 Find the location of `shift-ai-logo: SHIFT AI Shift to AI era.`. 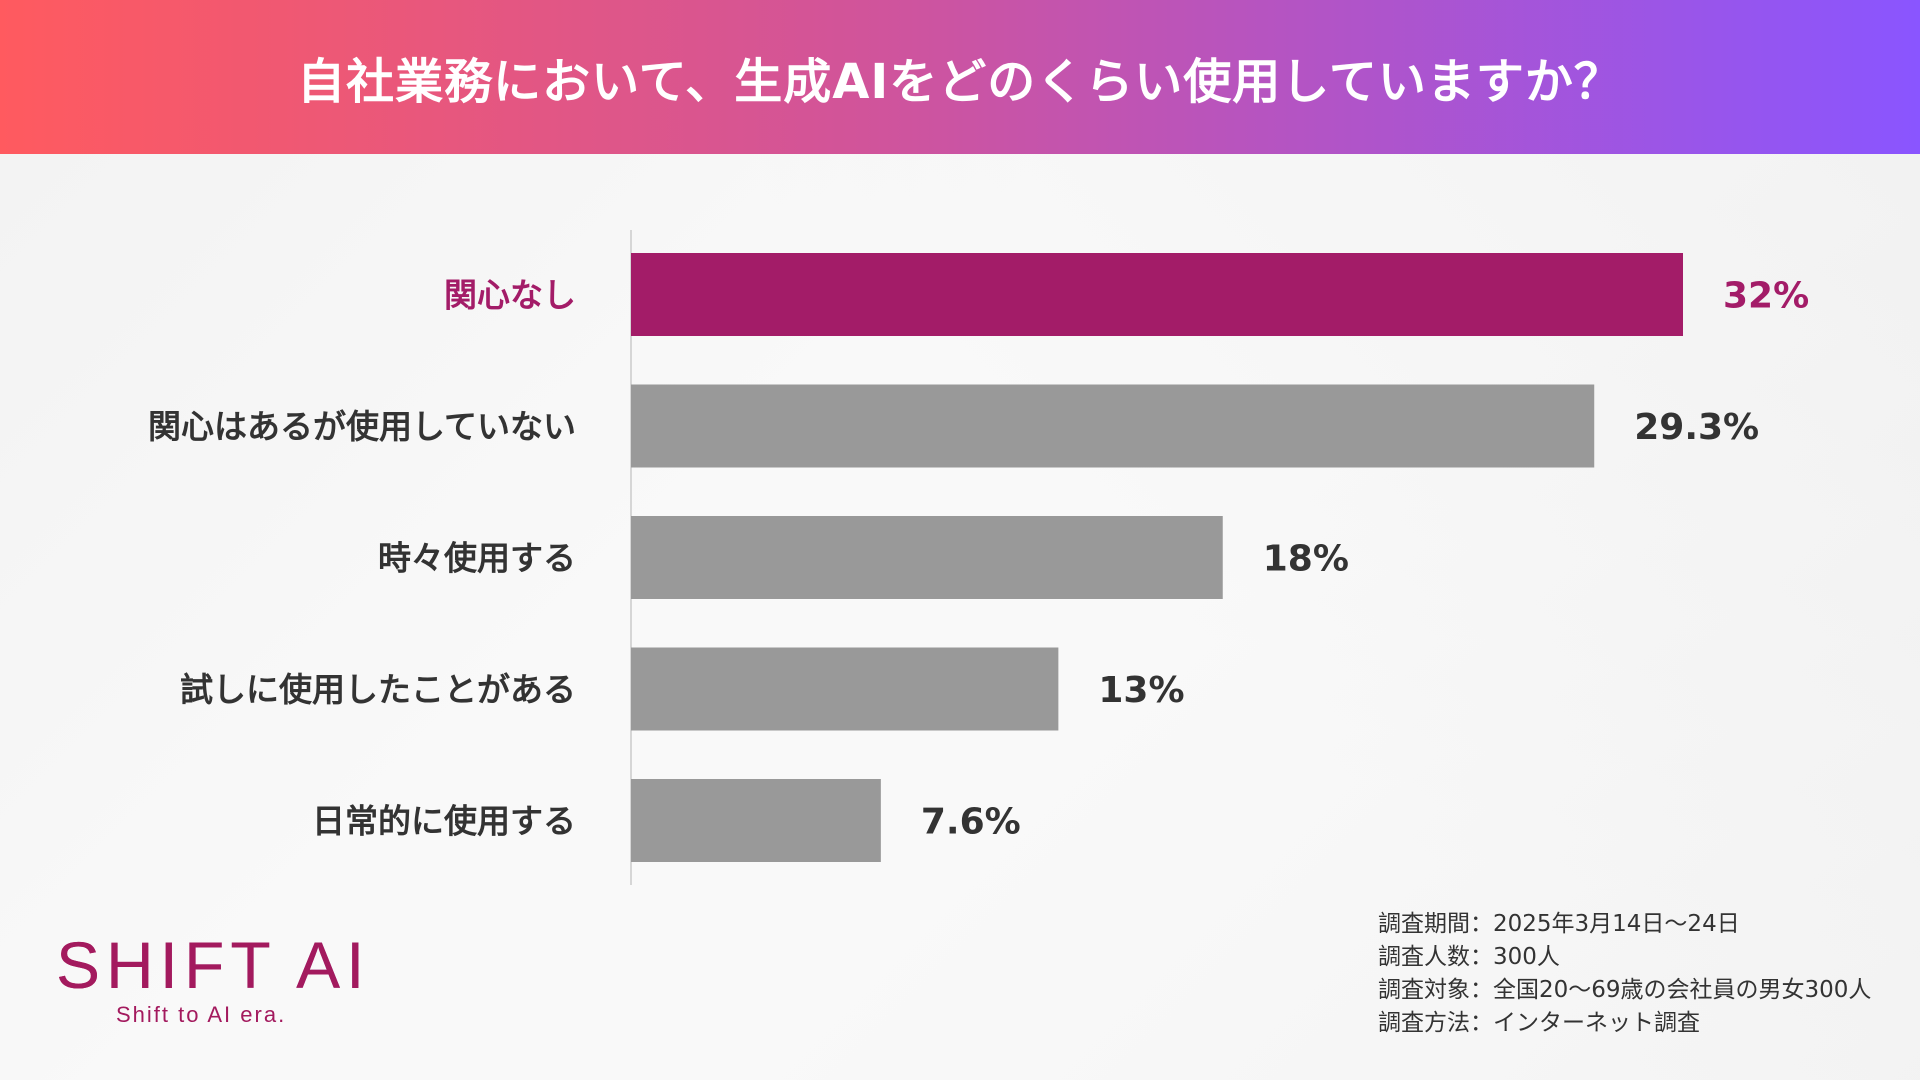

shift-ai-logo: SHIFT AI Shift to AI era. is located at coordinates (213, 979).